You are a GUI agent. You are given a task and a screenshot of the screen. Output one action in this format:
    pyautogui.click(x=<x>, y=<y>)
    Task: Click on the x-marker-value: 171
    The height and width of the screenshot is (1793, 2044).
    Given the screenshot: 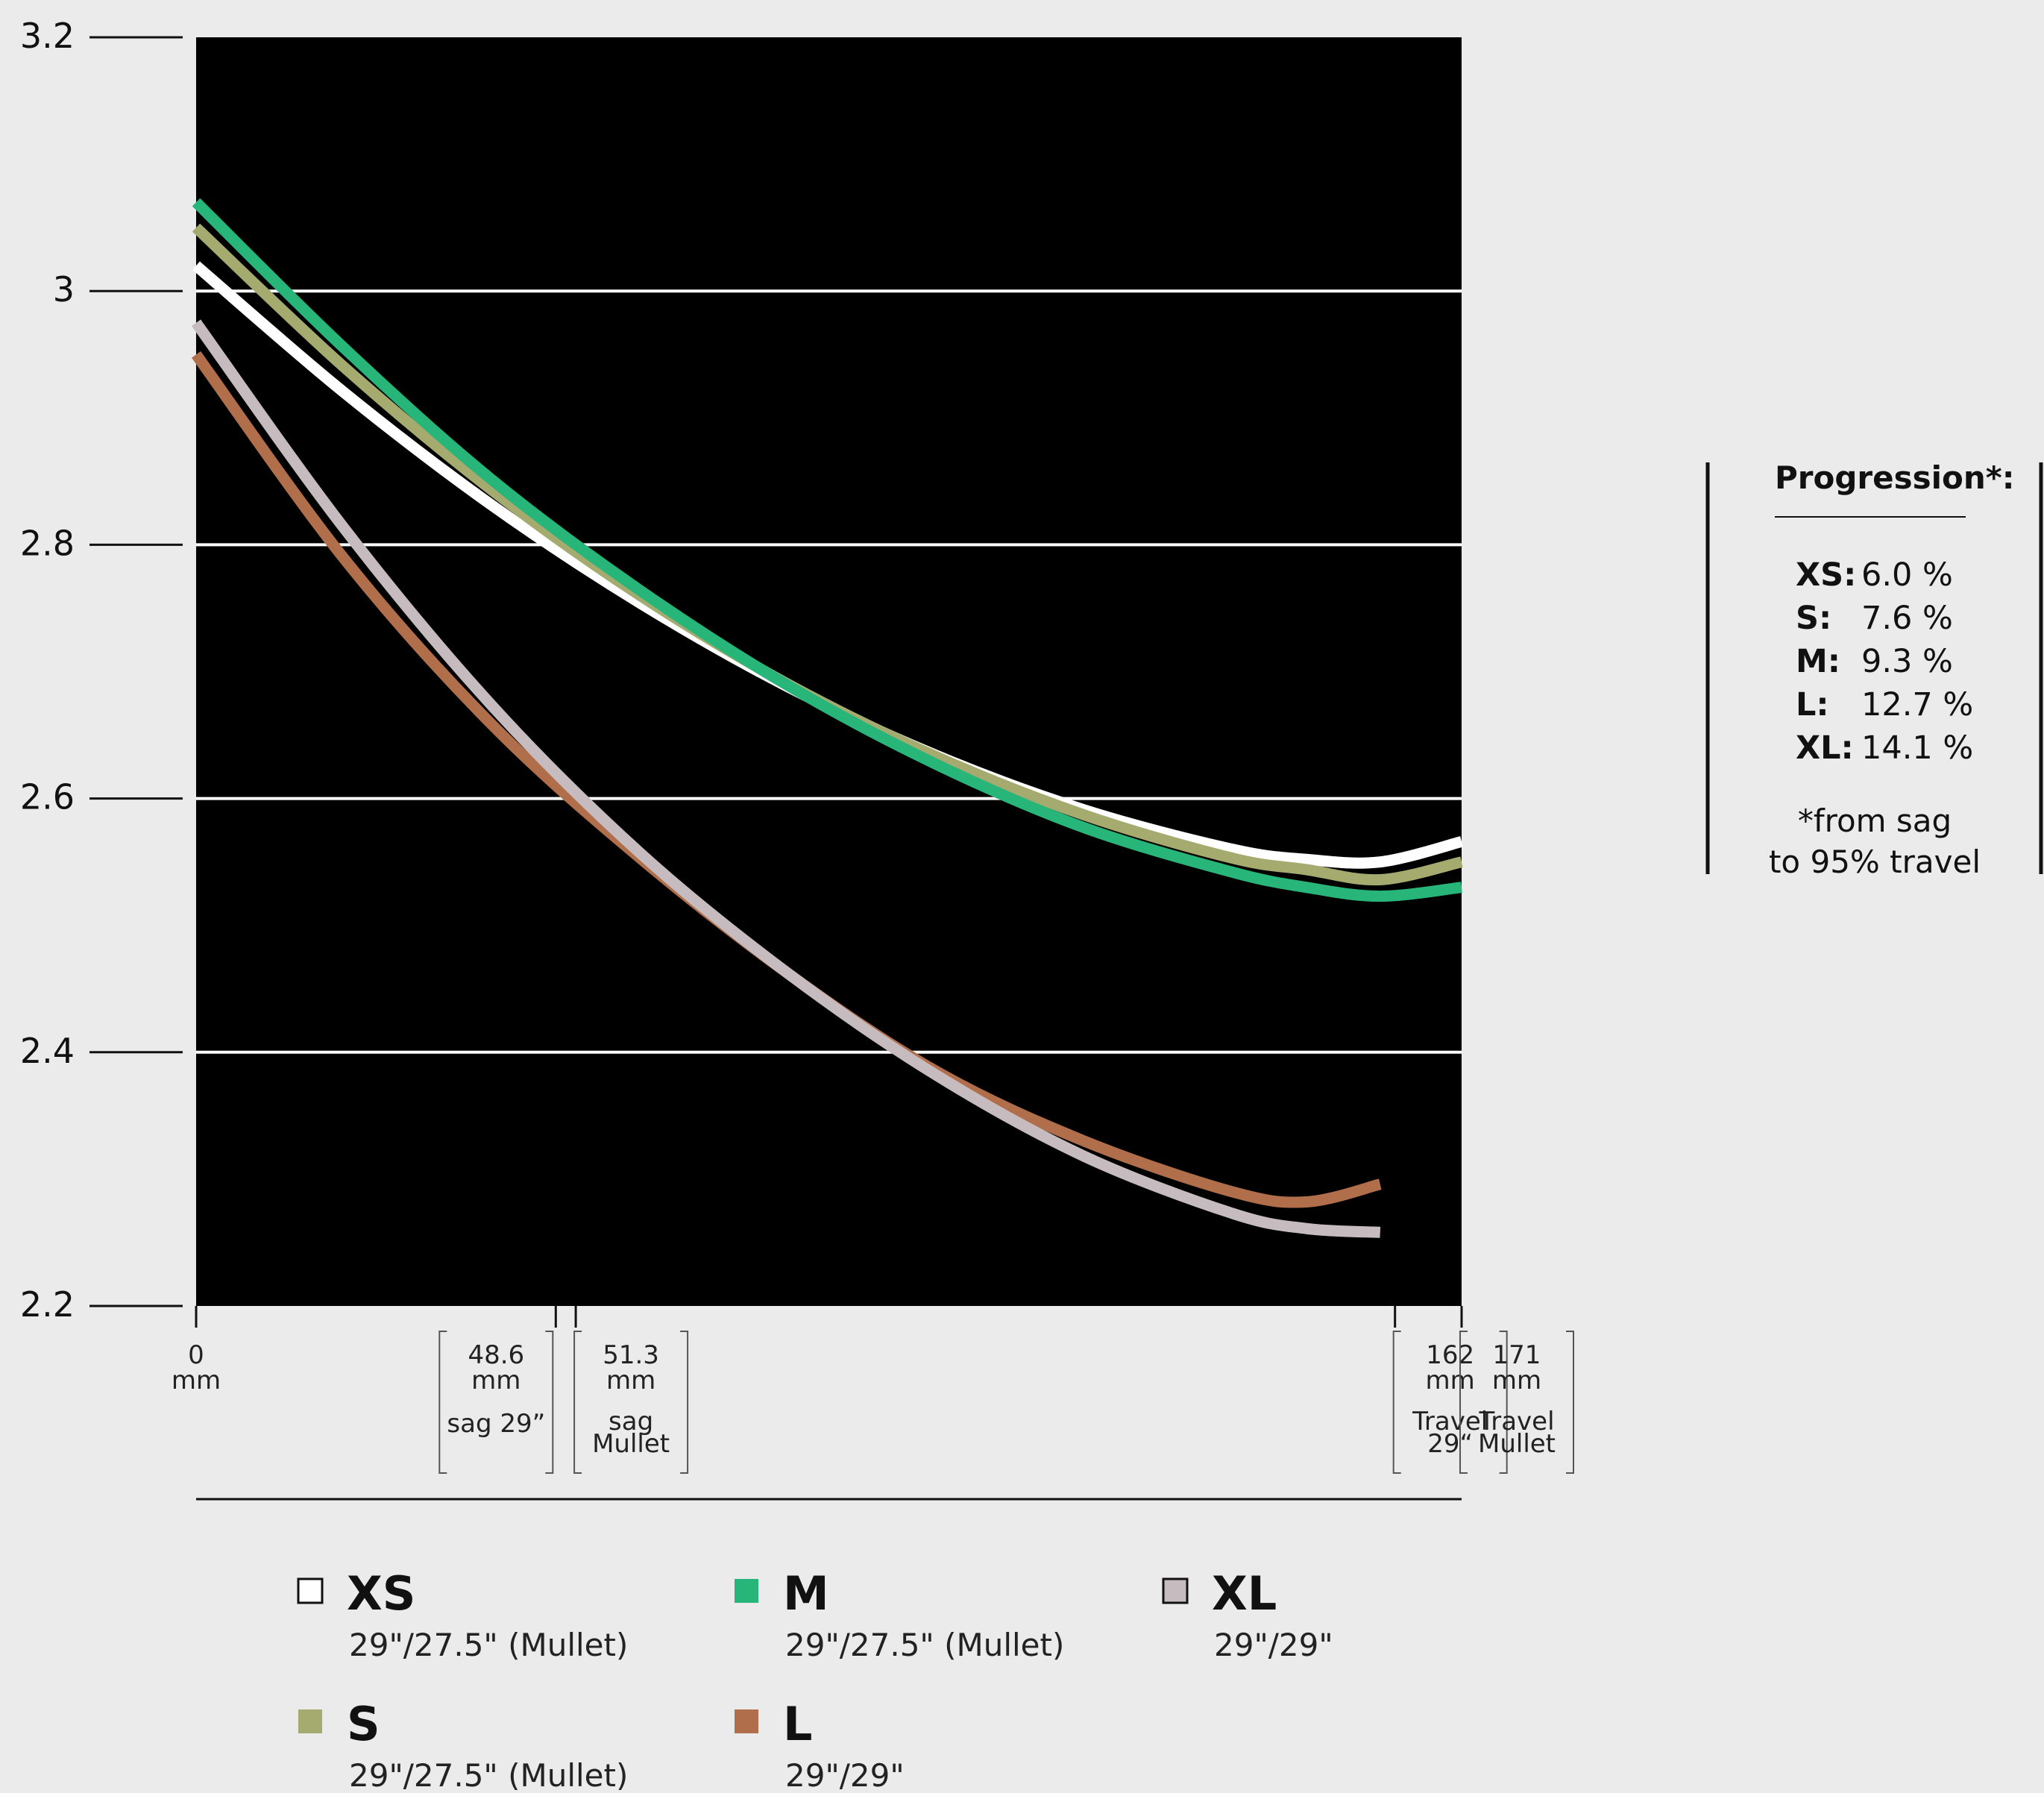 What is the action you would take?
    pyautogui.click(x=1517, y=1355)
    